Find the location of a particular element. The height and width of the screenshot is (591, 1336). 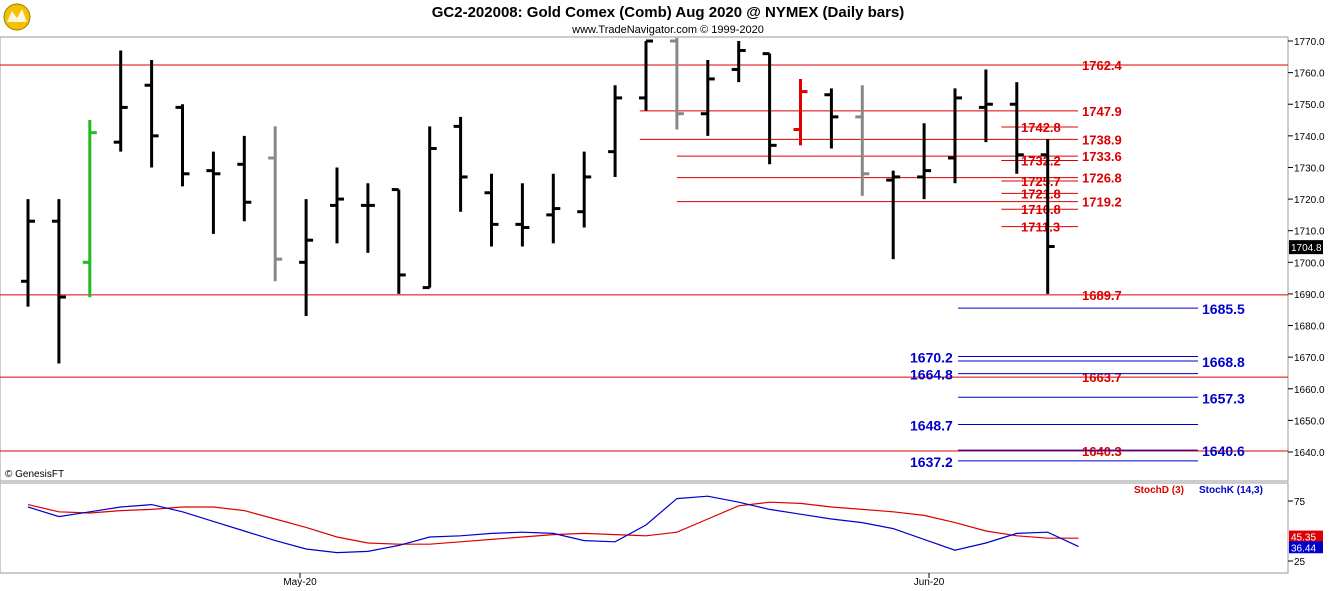

chart-subtitle: www.TradeNavigator.com © 1999-2020 is located at coordinates (667, 30).